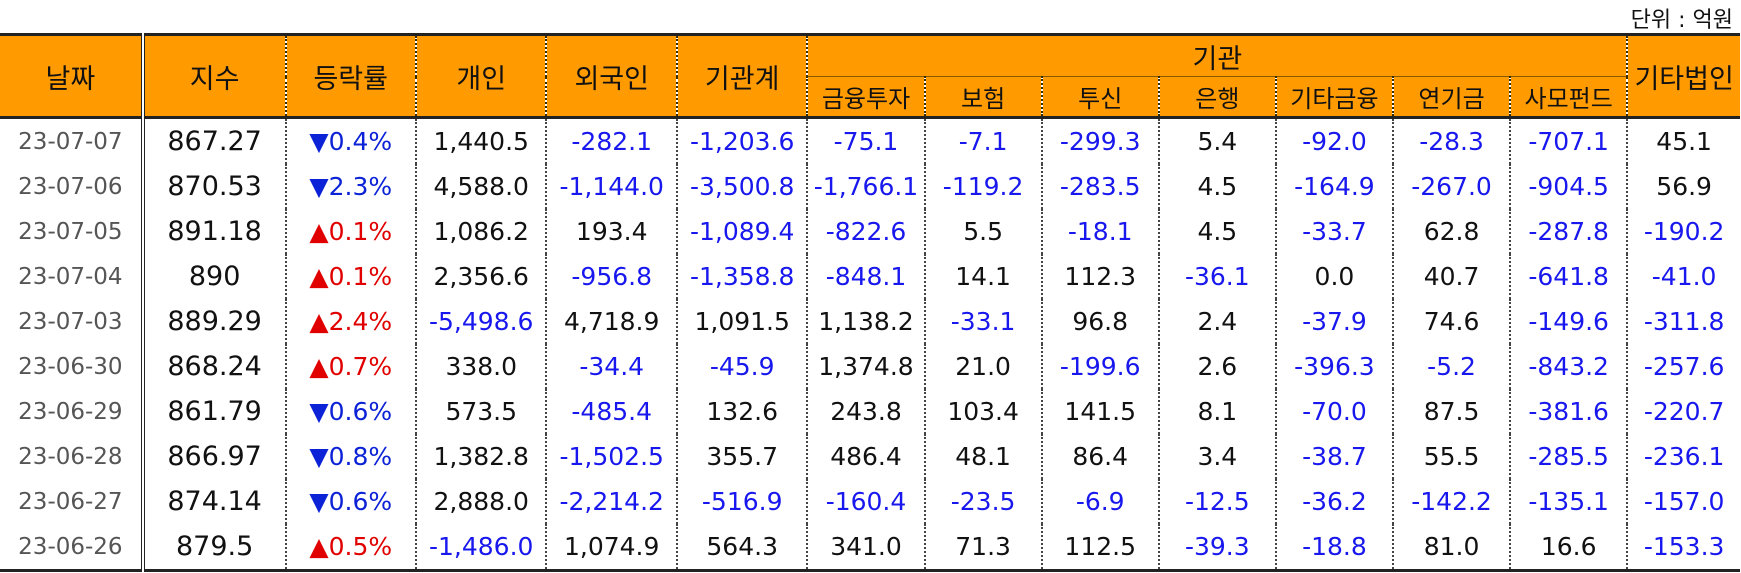 The height and width of the screenshot is (573, 1741). Describe the element at coordinates (1334, 411) in the screenshot. I see `cell-other-finance: -70.0` at that location.